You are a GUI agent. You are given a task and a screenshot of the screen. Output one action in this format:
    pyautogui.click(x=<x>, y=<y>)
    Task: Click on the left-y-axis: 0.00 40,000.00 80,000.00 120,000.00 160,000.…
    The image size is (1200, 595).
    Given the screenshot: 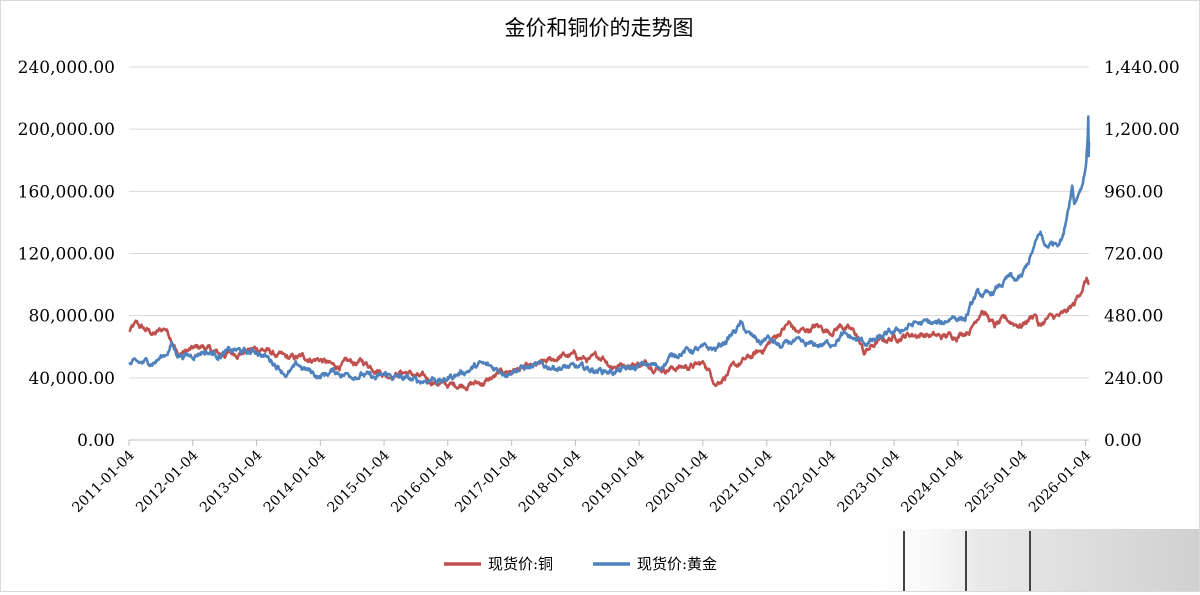 What is the action you would take?
    pyautogui.click(x=66, y=254)
    